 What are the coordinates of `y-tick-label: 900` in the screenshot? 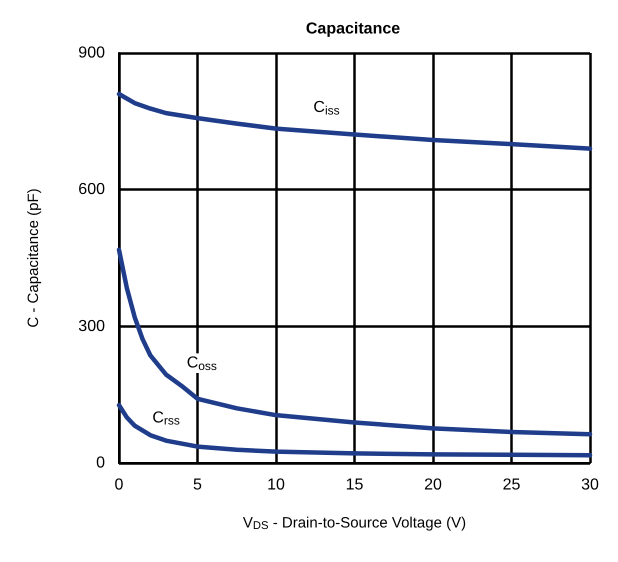 It's located at (92, 53).